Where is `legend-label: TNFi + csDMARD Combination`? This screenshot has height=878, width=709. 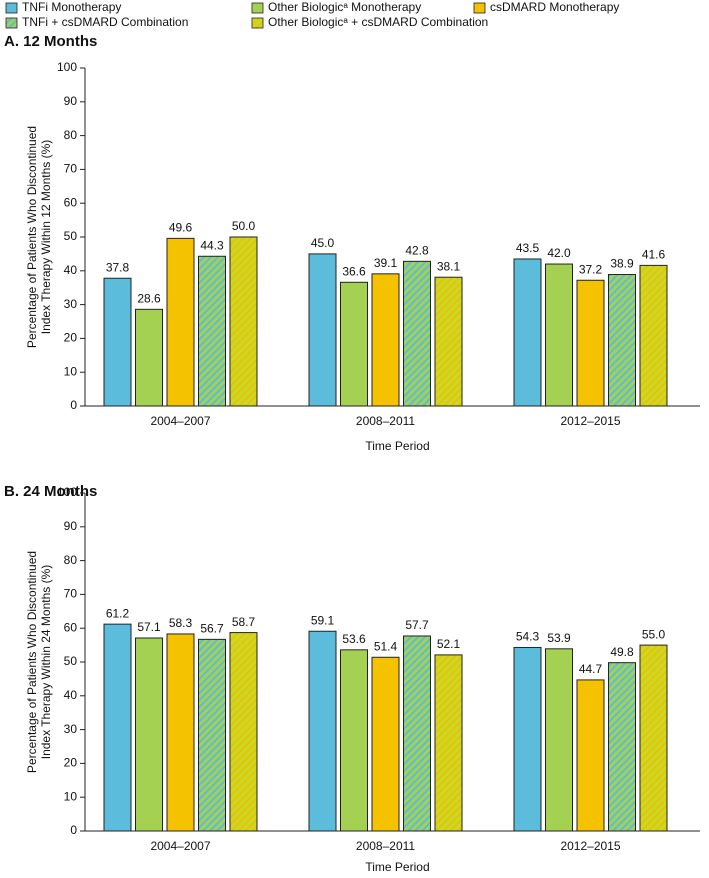 legend-label: TNFi + csDMARD Combination is located at coordinates (105, 22).